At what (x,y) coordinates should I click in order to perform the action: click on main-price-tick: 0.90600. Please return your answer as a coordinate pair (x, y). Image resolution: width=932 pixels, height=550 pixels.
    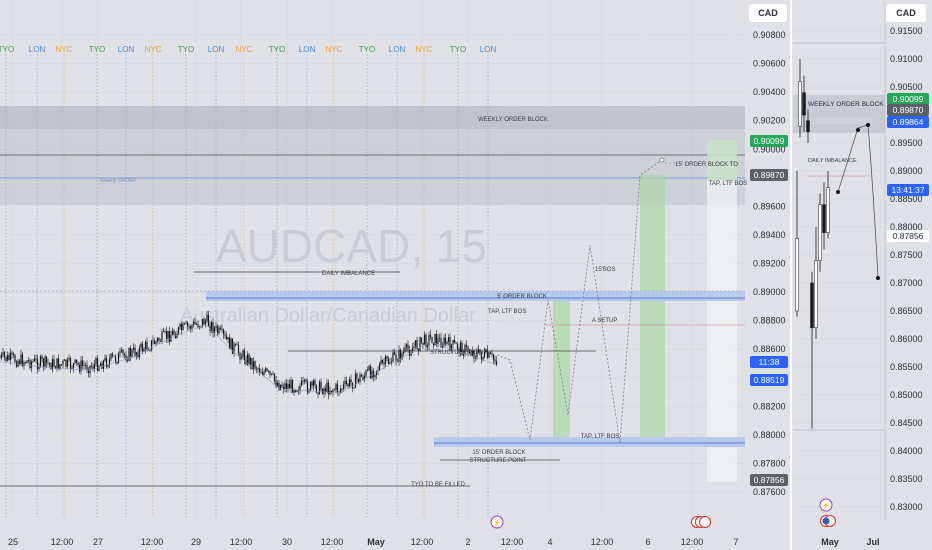
    Looking at the image, I should click on (769, 64).